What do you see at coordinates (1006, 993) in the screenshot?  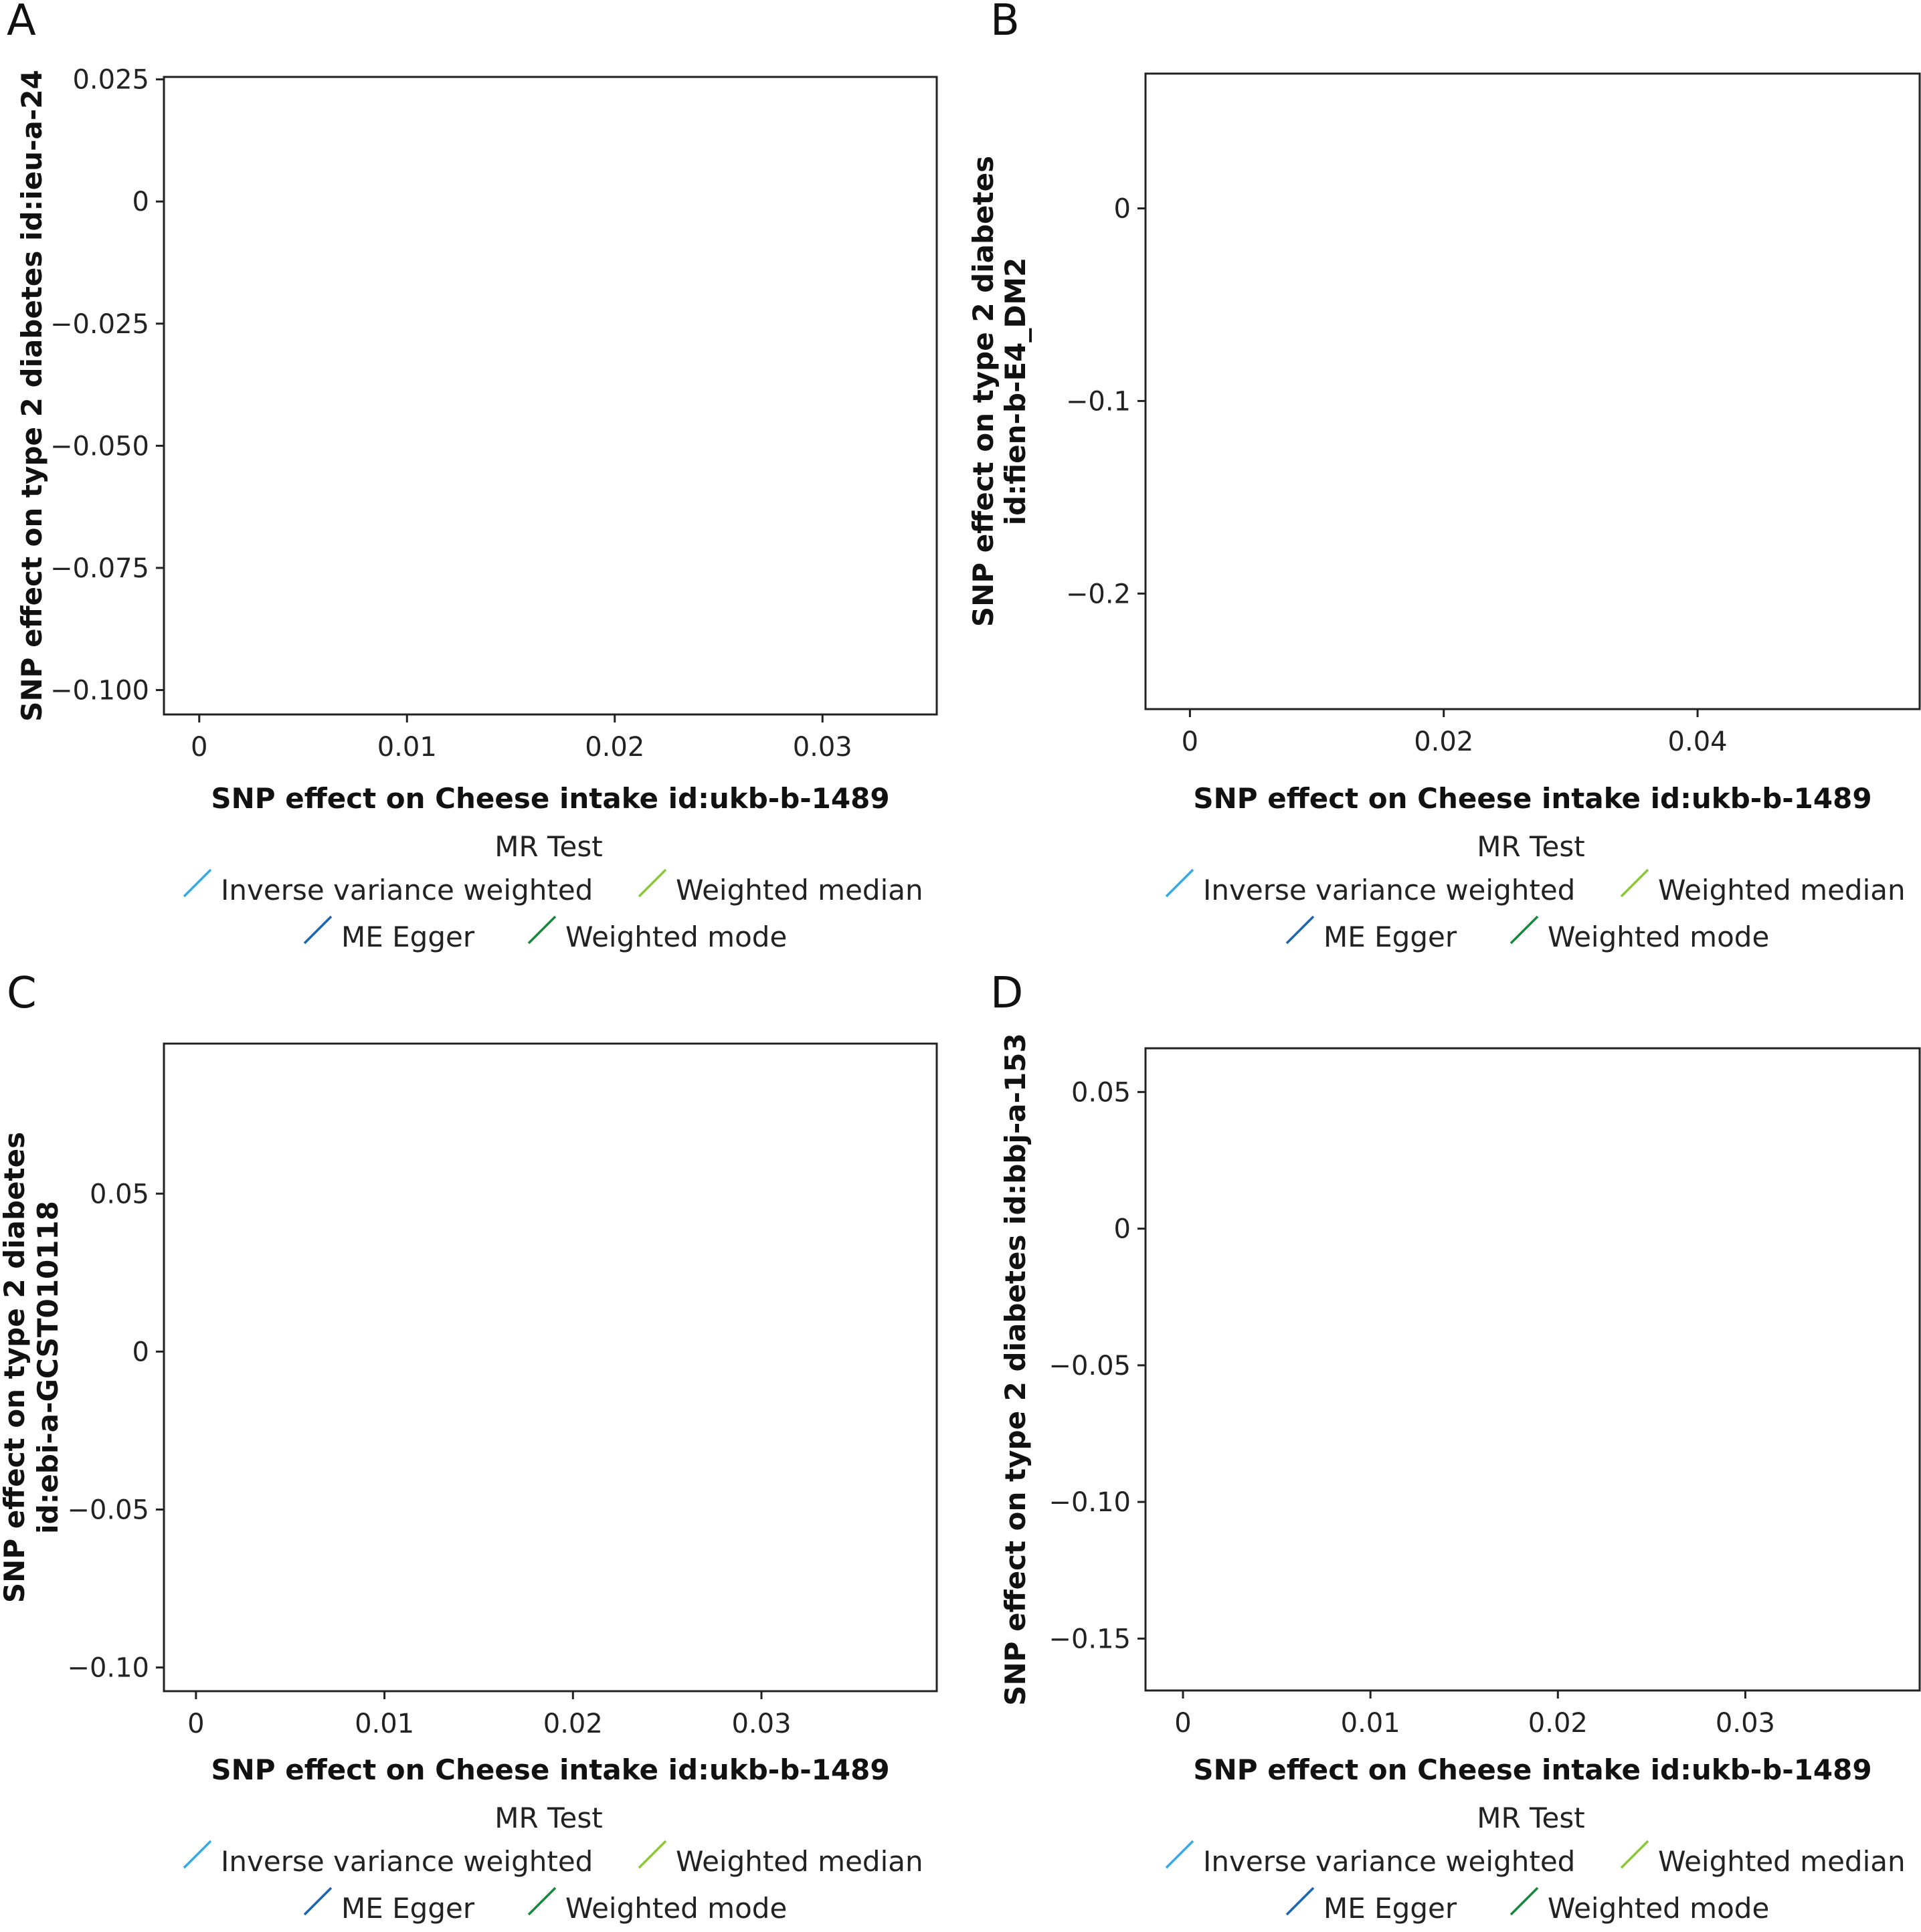 I see `panel-letter: D` at bounding box center [1006, 993].